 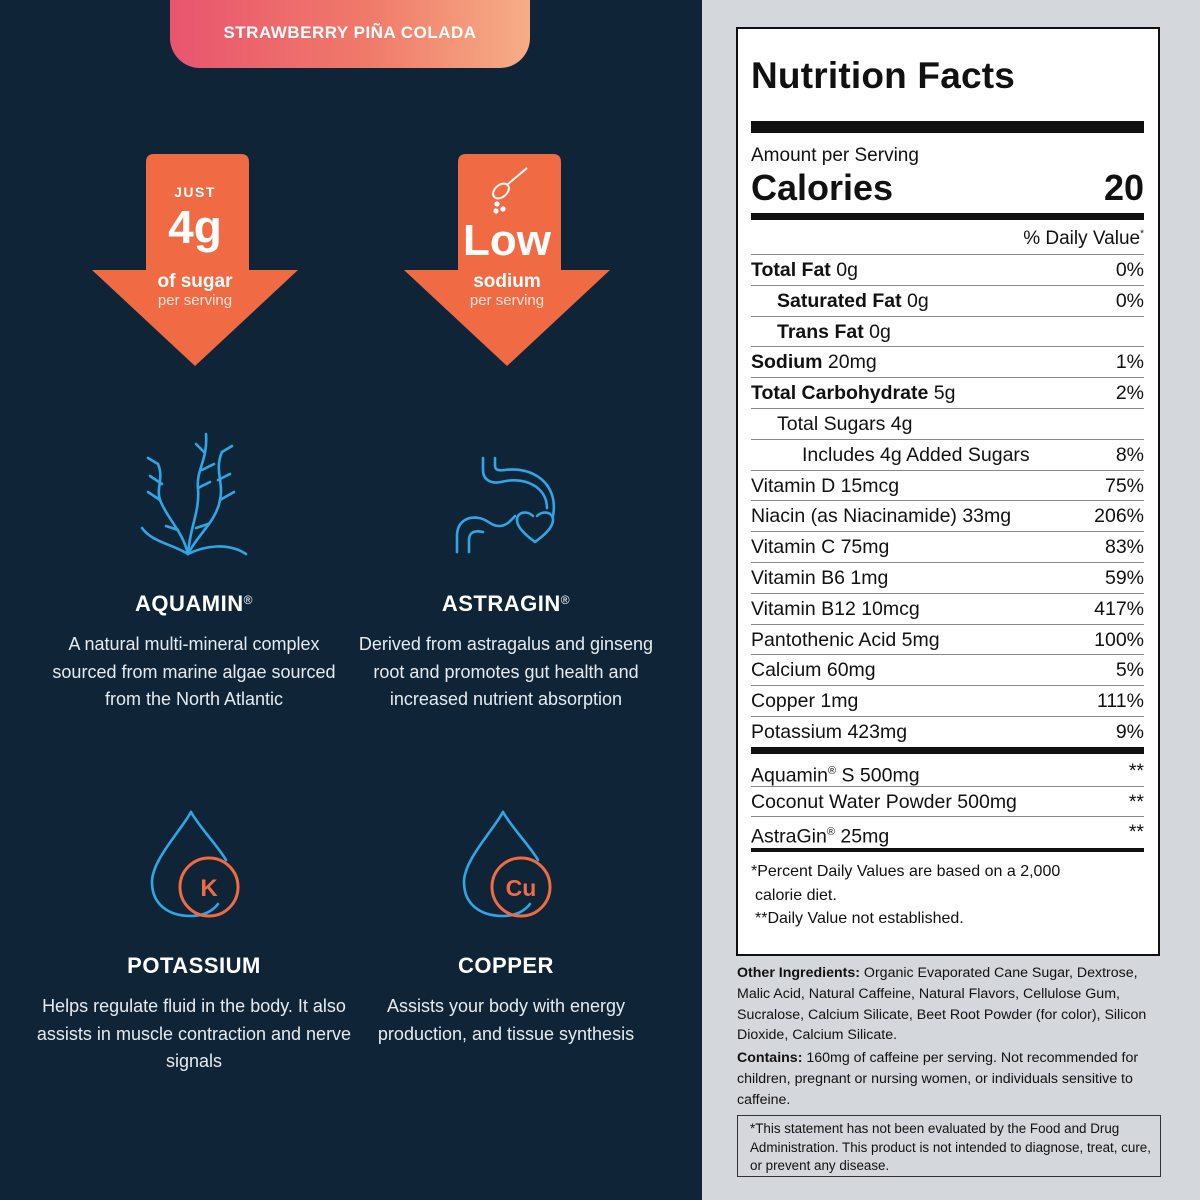 I want to click on nutrient-dv: 83%, so click(x=1124, y=547).